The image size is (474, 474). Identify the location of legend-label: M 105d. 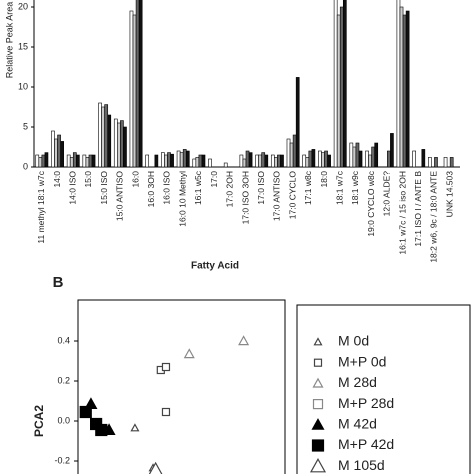
(361, 465).